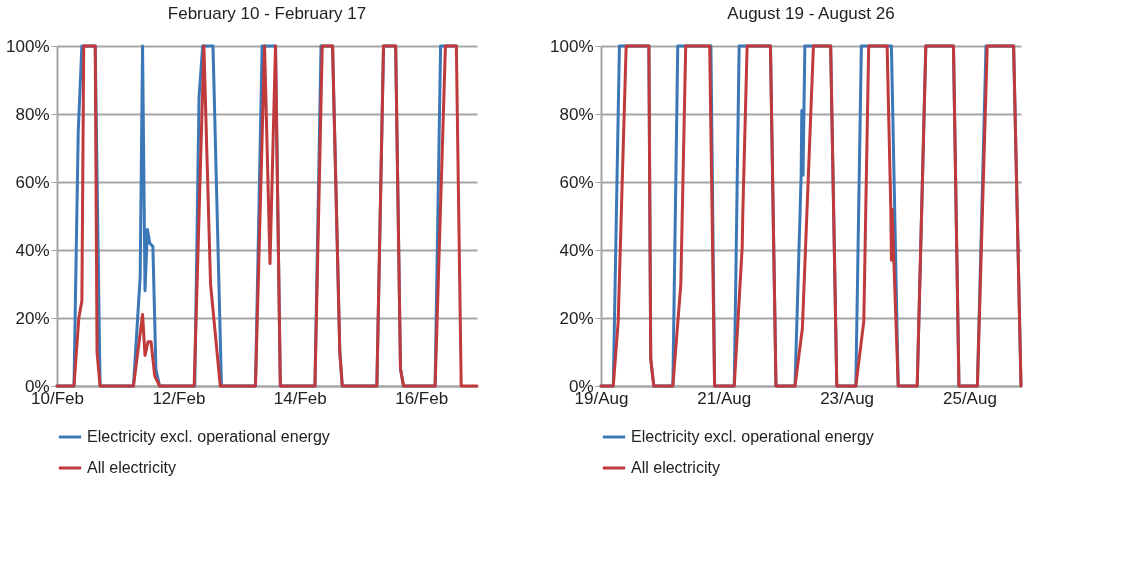 The height and width of the screenshot is (574, 1131). What do you see at coordinates (422, 398) in the screenshot?
I see `x-tick-label: 16/Feb` at bounding box center [422, 398].